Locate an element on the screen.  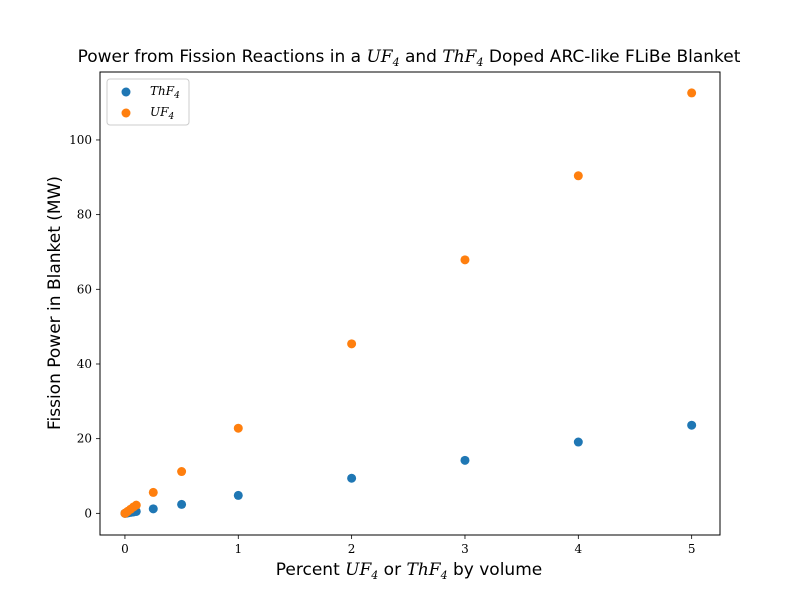
legend-label-thf4-sub: 4 is located at coordinates (176, 96).